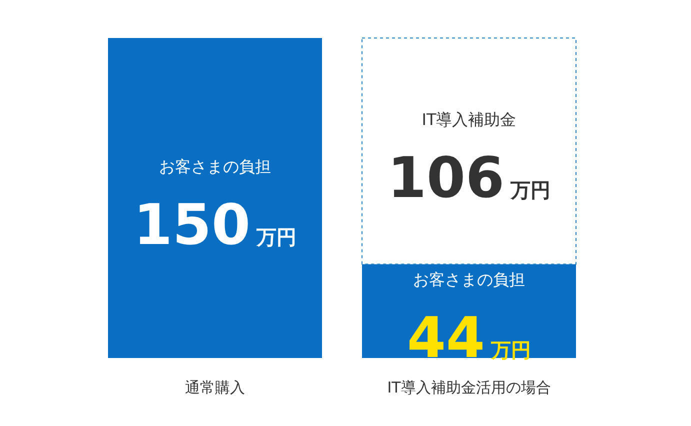 This screenshot has width=691, height=426. I want to click on x-tick-label: IT導入補助金活用の場合, so click(469, 387).